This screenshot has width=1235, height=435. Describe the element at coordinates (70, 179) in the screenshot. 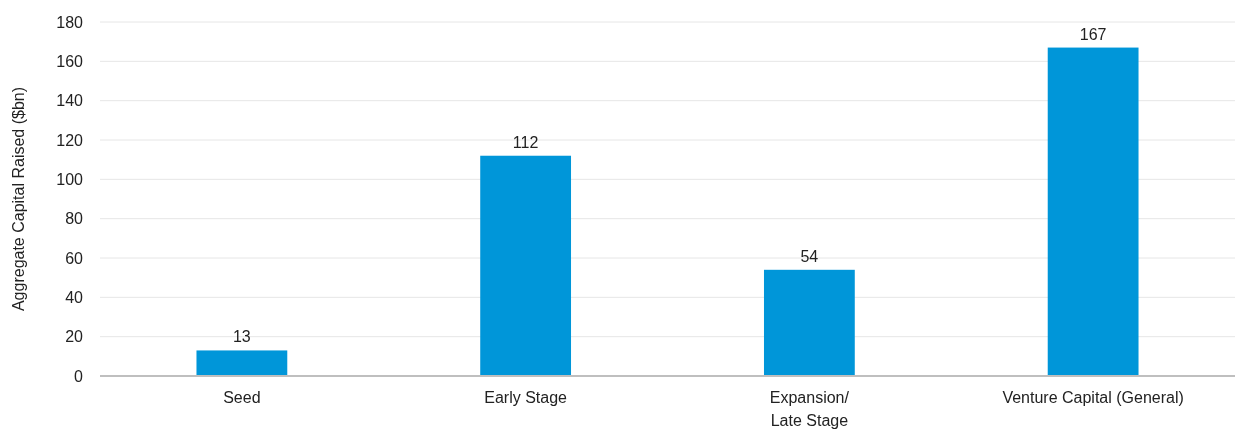

I see `y-tick-label: 100` at that location.